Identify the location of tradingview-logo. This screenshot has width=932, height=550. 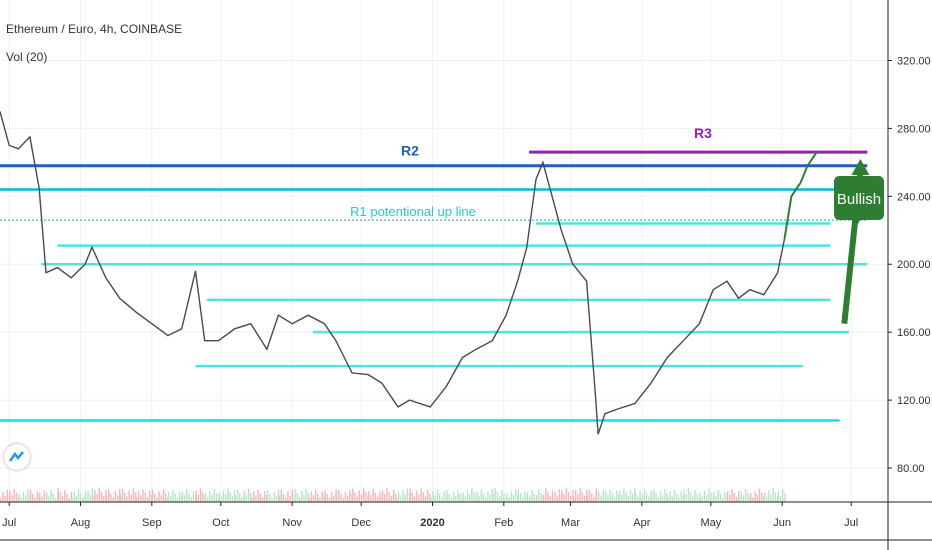
(17, 457).